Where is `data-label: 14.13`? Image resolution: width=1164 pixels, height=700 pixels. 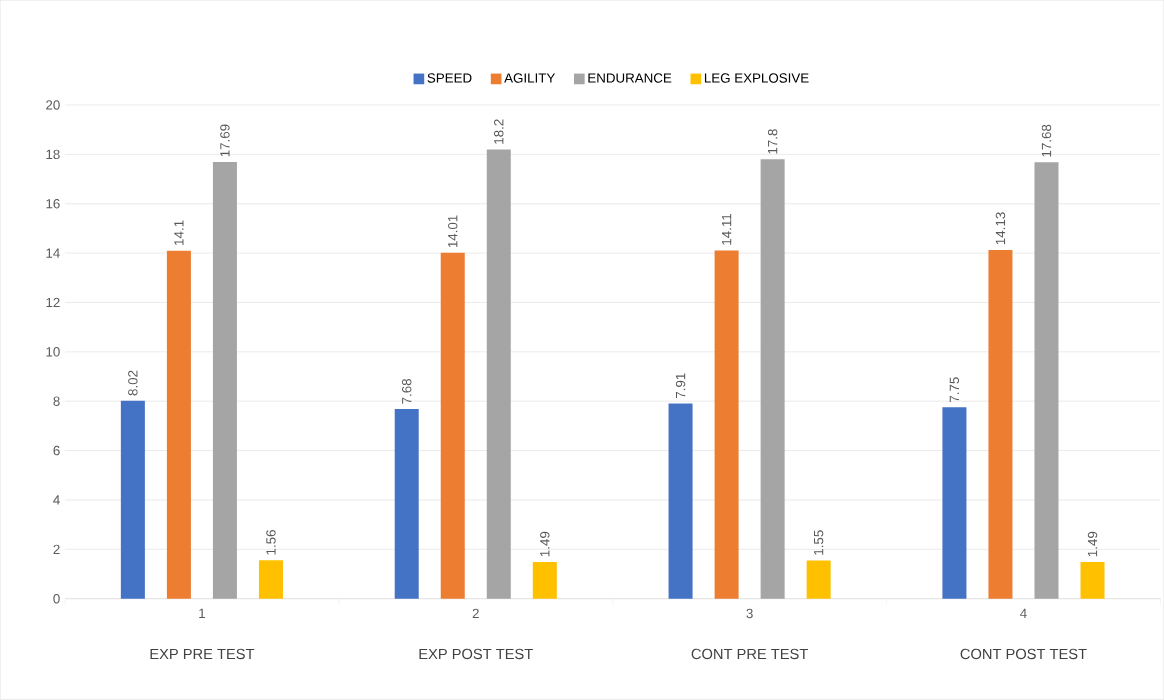 data-label: 14.13 is located at coordinates (1000, 228).